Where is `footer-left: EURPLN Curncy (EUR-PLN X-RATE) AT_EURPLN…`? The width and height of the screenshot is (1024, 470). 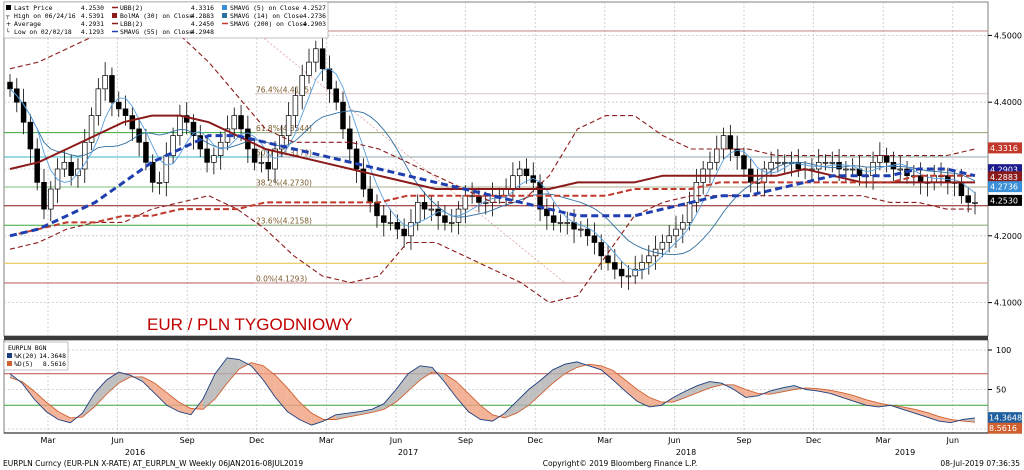
footer-left: EURPLN Curncy (EUR-PLN X-RATE) AT_EURPLN… is located at coordinates (153, 463).